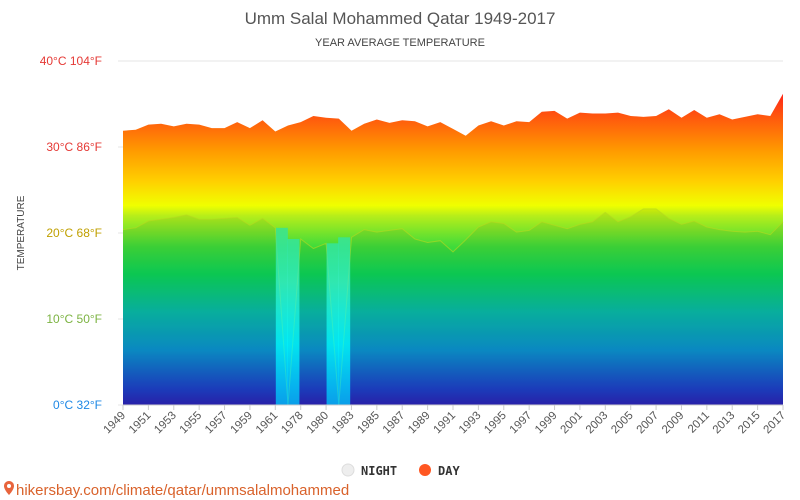 The height and width of the screenshot is (500, 800). What do you see at coordinates (495, 423) in the screenshot?
I see `x-tick-label: 1995` at bounding box center [495, 423].